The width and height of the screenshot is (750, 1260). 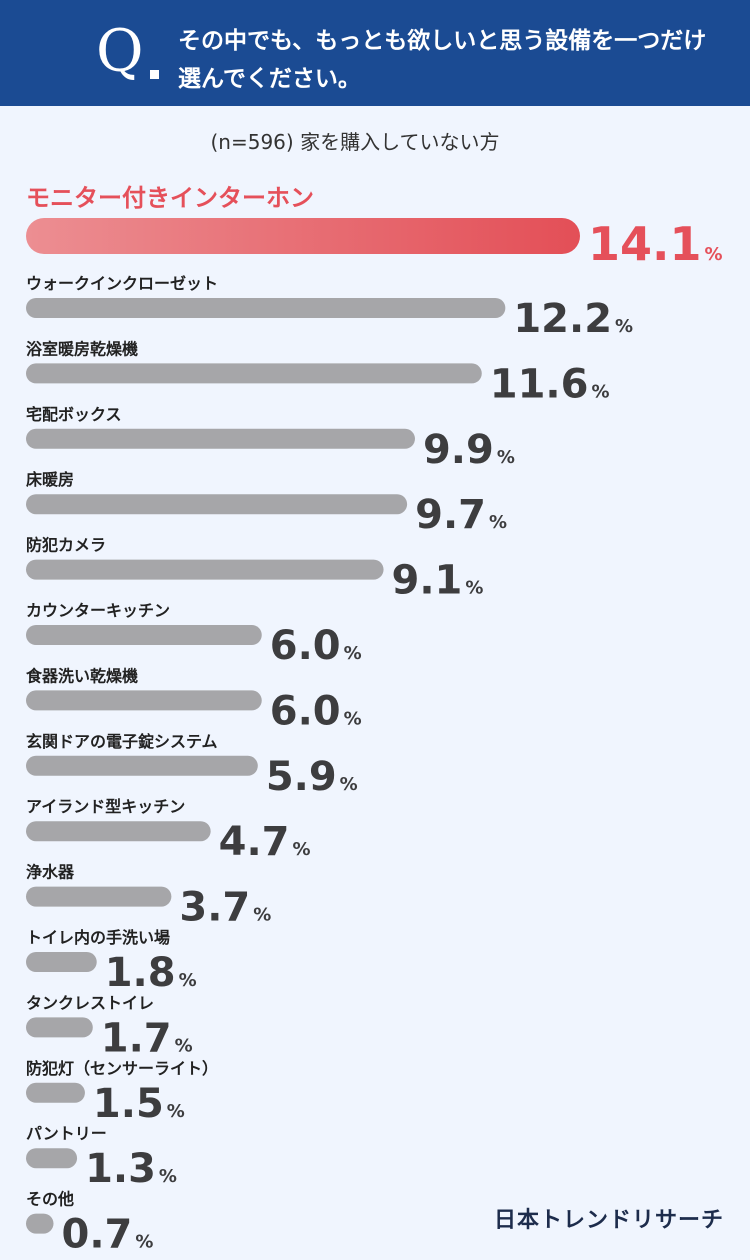 I want to click on bar-label: パントリー, so click(x=66, y=1133).